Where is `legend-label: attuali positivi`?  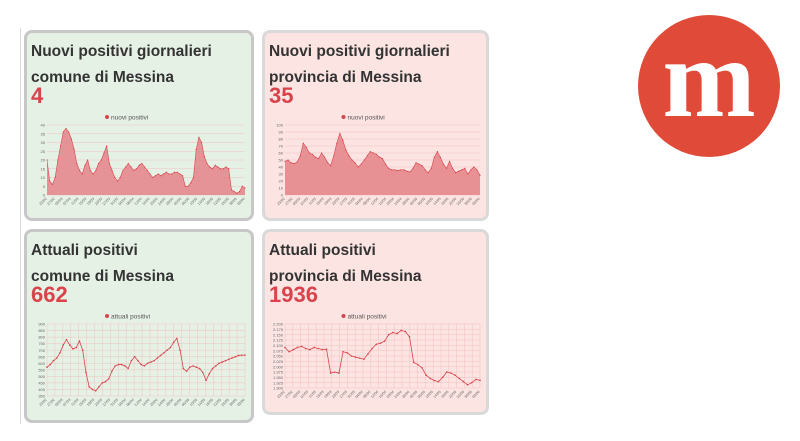
legend-label: attuali positivi is located at coordinates (130, 317).